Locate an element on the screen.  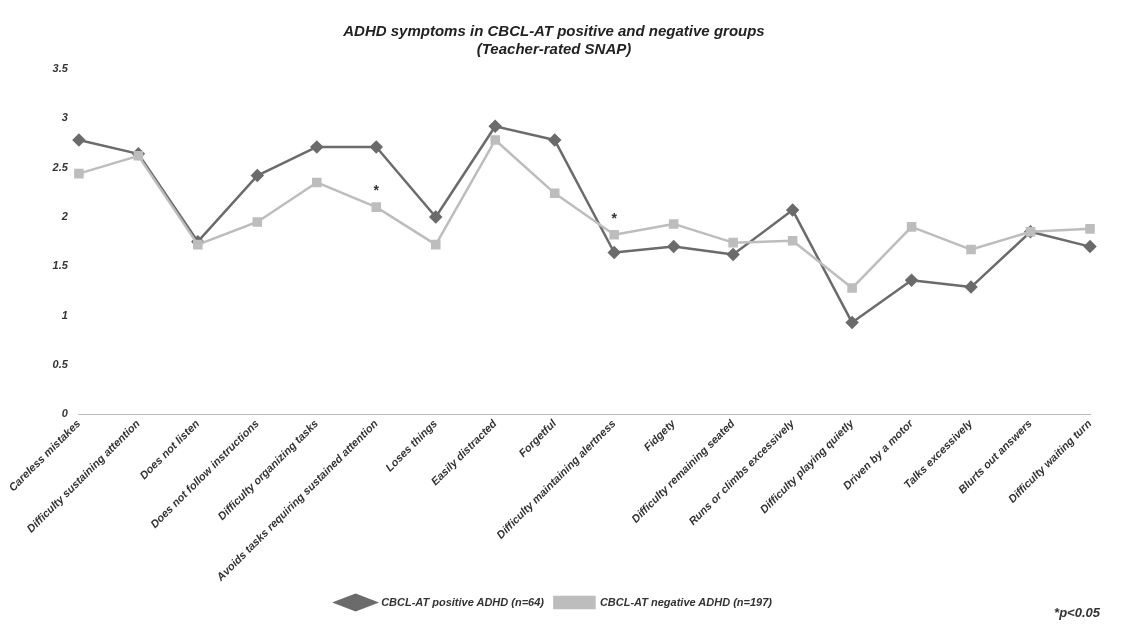
y-tick-label: 0 is located at coordinates (65, 413).